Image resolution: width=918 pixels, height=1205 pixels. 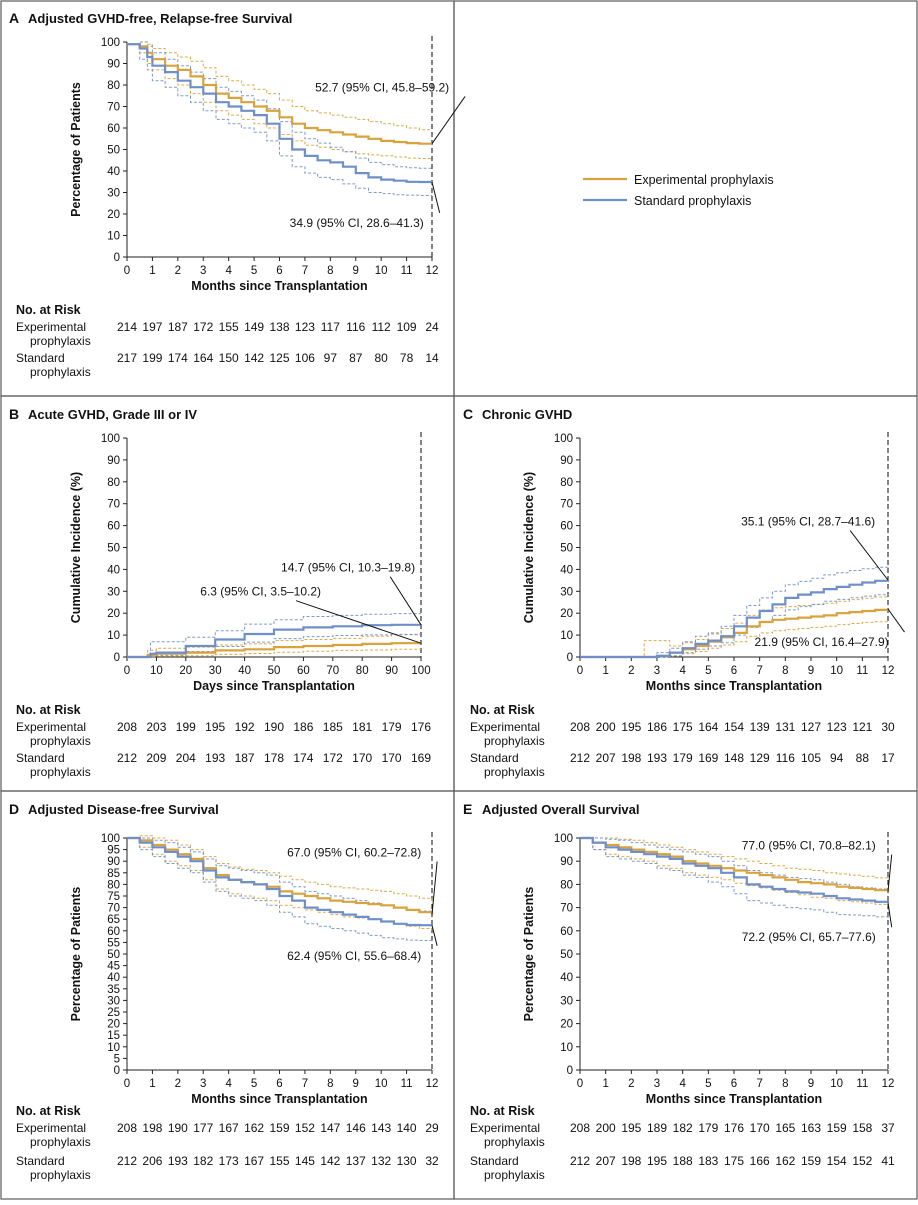 What do you see at coordinates (113, 1013) in the screenshot?
I see `y-tick-label: 25` at bounding box center [113, 1013].